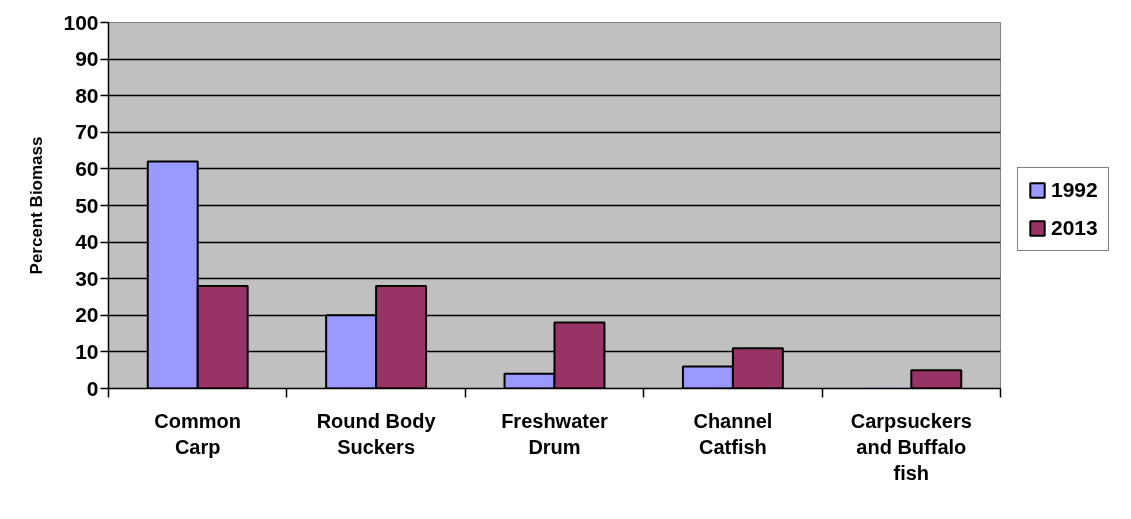 The height and width of the screenshot is (519, 1131). What do you see at coordinates (87, 315) in the screenshot?
I see `y-tick-label: 20` at bounding box center [87, 315].